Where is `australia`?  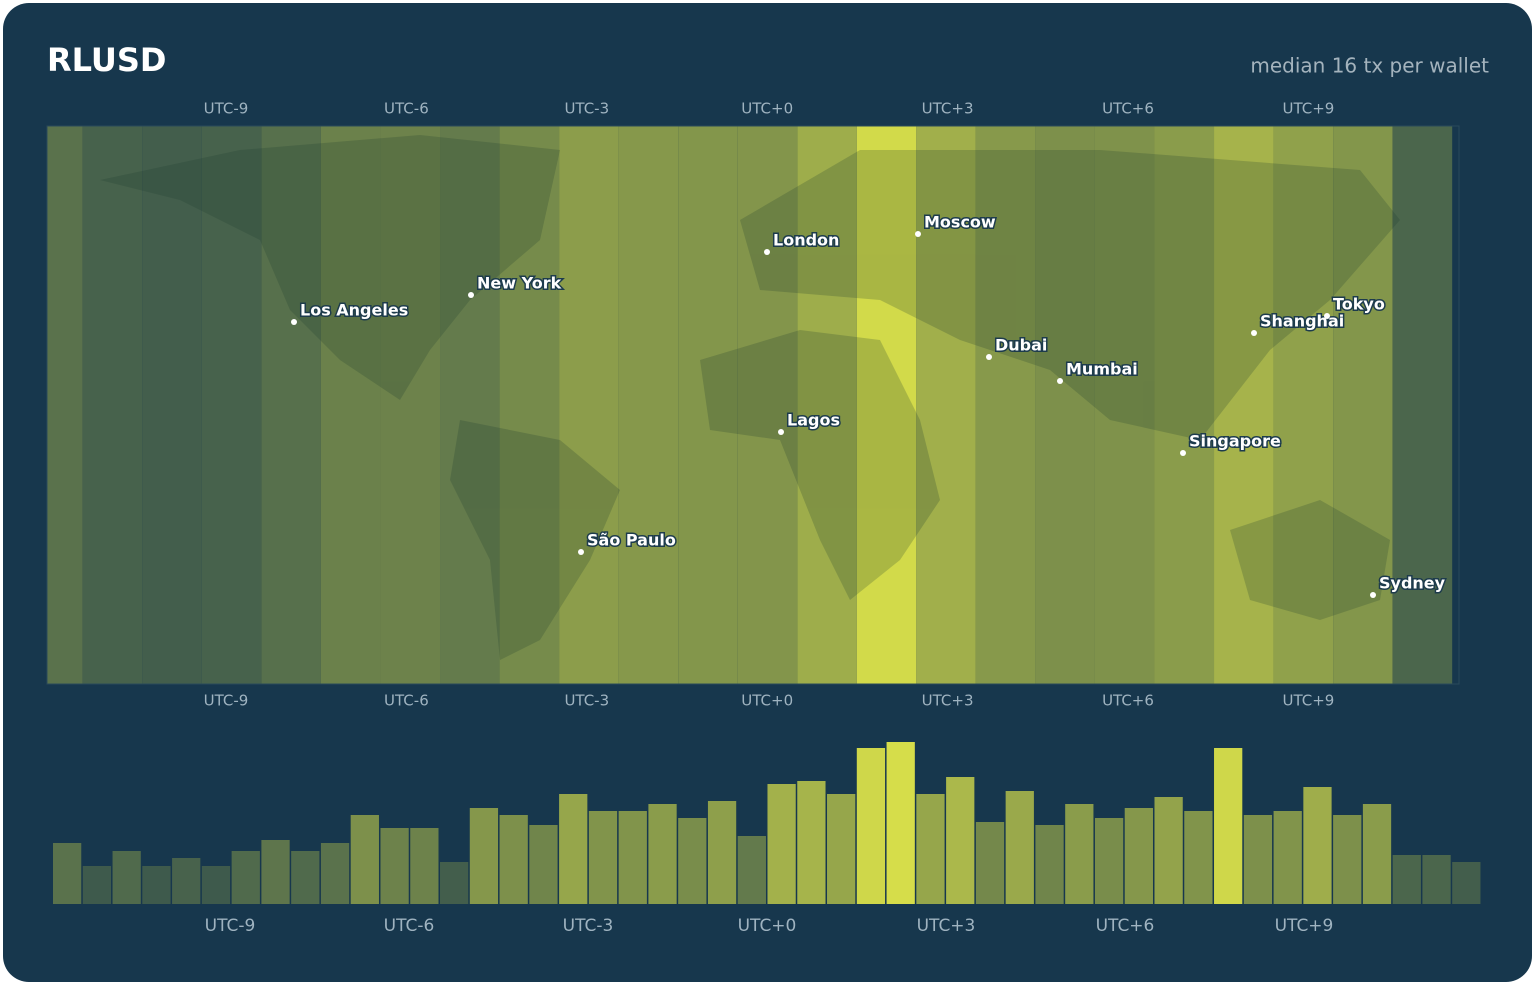
australia is located at coordinates (1310, 560).